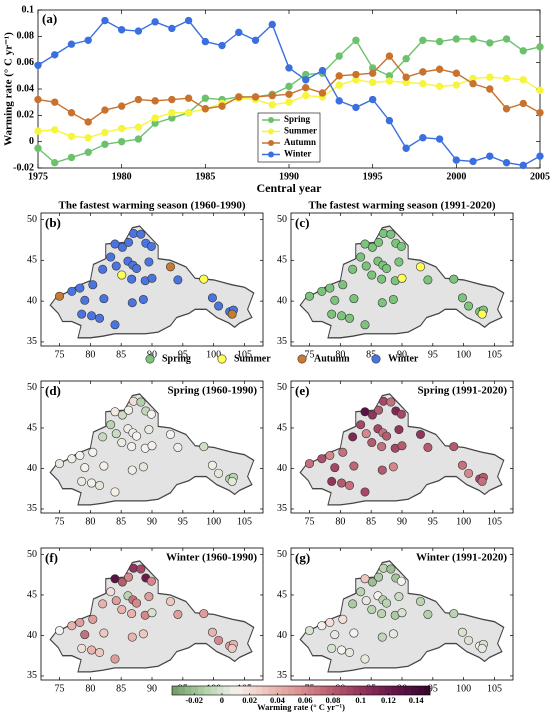  What do you see at coordinates (9, 89) in the screenshot?
I see `y-axis-label: Warming rate (° C yr⁻¹)` at bounding box center [9, 89].